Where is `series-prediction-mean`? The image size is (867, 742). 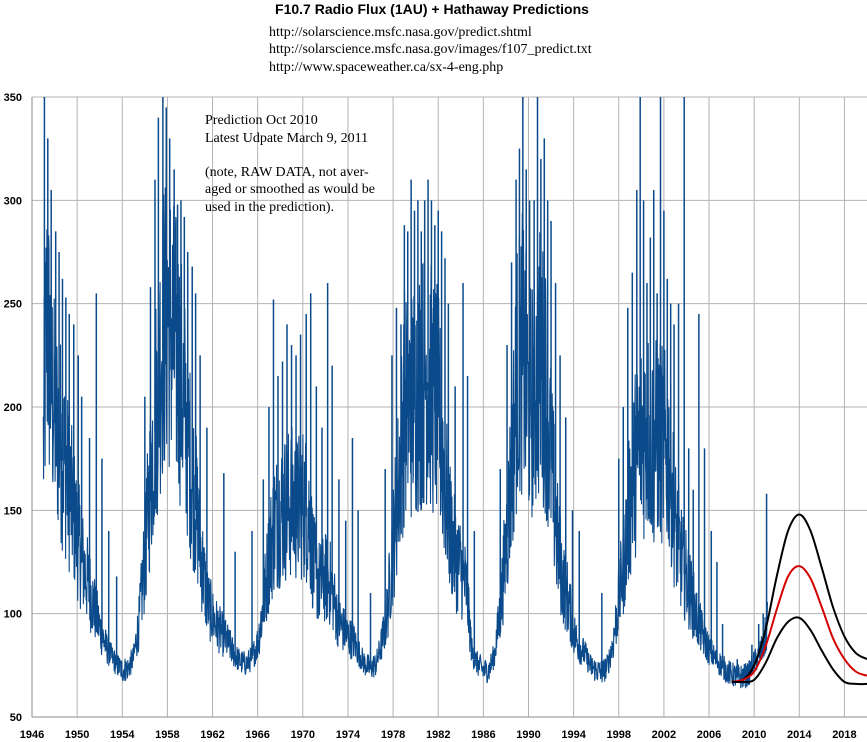 series-prediction-mean is located at coordinates (799, 624).